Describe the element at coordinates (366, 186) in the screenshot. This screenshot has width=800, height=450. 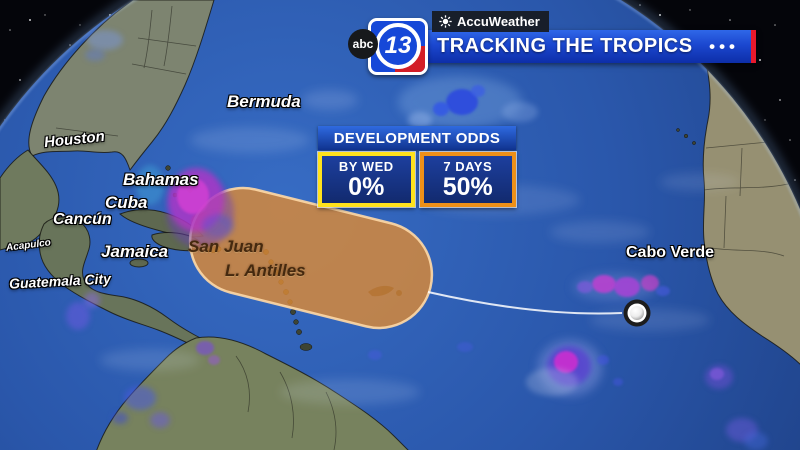
I see `odds-value-by-wed: 0%` at that location.